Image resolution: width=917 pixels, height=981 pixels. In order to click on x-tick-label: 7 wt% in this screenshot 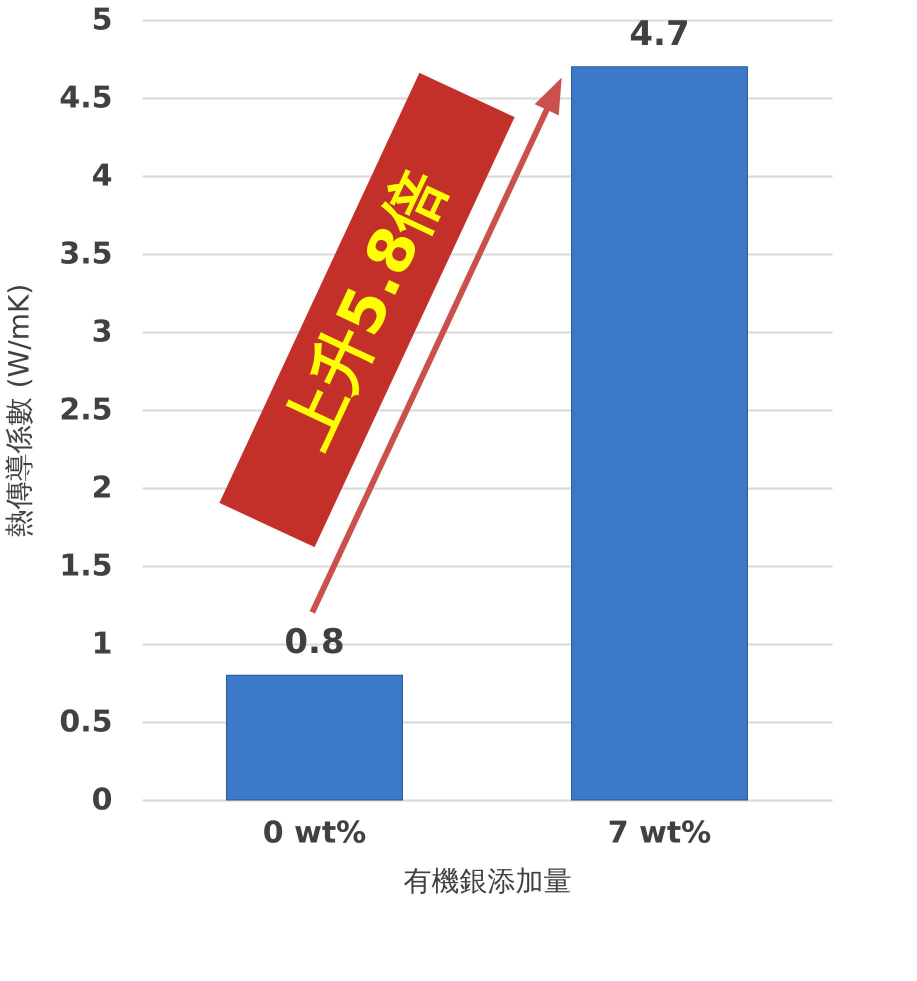, I will do `click(660, 833)`.